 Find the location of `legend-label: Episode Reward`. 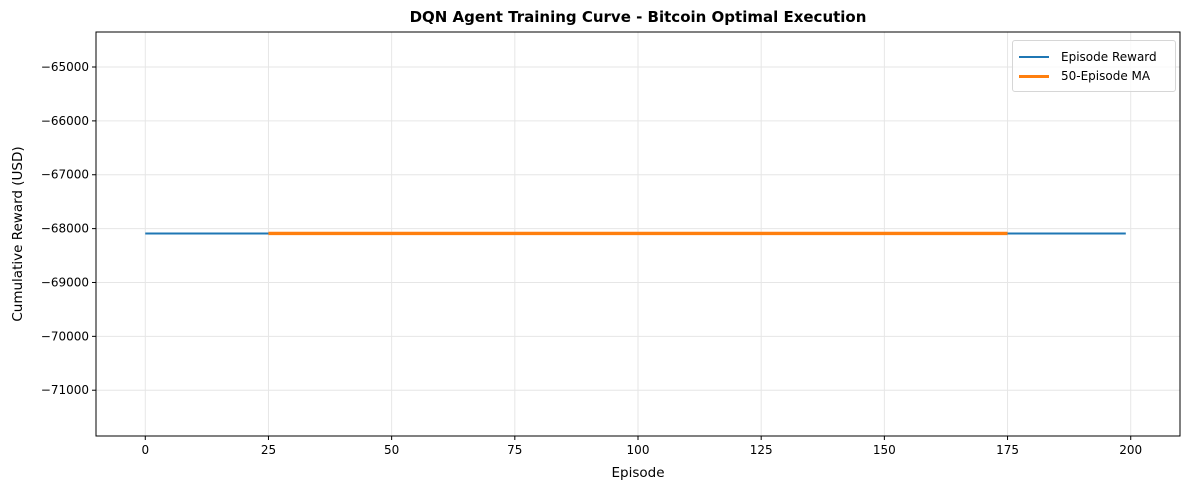

legend-label: Episode Reward is located at coordinates (1109, 57).